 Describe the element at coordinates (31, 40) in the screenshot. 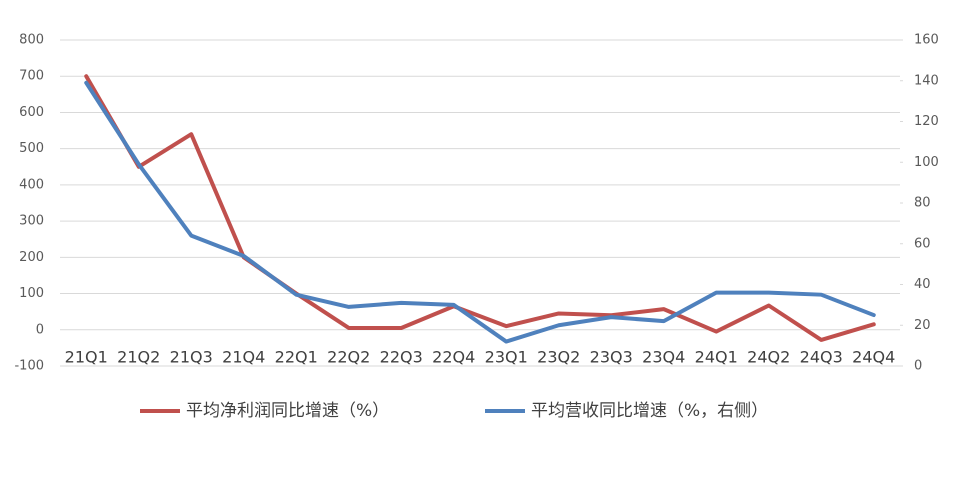

I see `y-tick-label: 800` at that location.